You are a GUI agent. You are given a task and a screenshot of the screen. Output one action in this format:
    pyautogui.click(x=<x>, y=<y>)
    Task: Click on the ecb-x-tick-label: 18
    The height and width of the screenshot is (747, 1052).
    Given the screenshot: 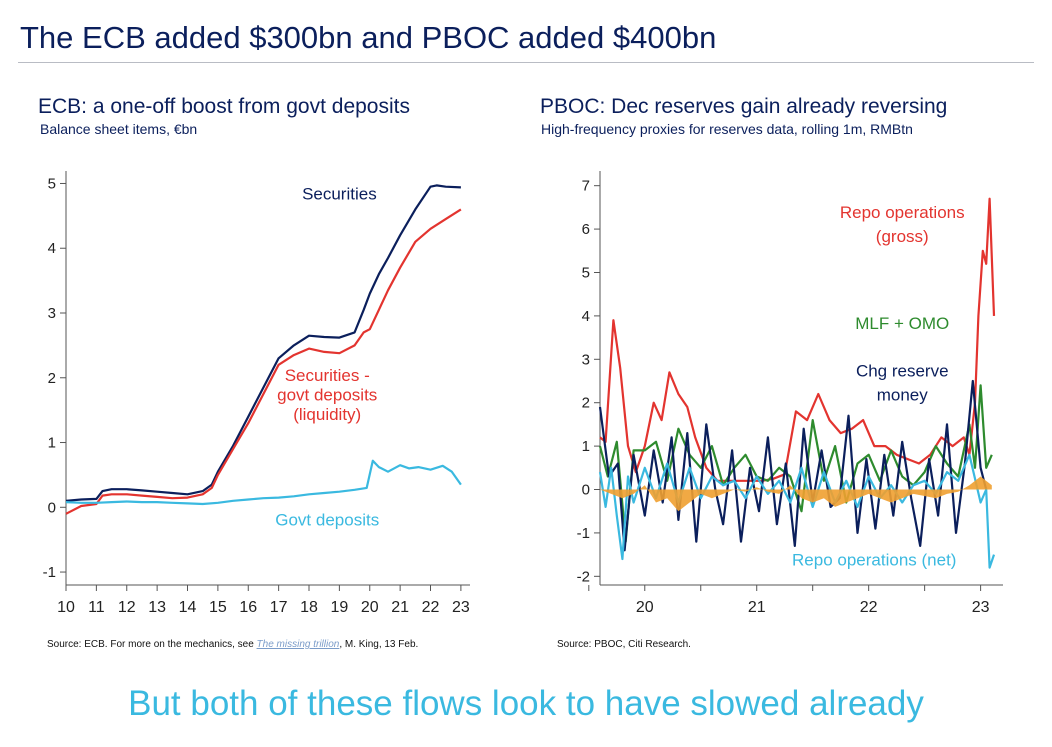 What is the action you would take?
    pyautogui.click(x=309, y=607)
    